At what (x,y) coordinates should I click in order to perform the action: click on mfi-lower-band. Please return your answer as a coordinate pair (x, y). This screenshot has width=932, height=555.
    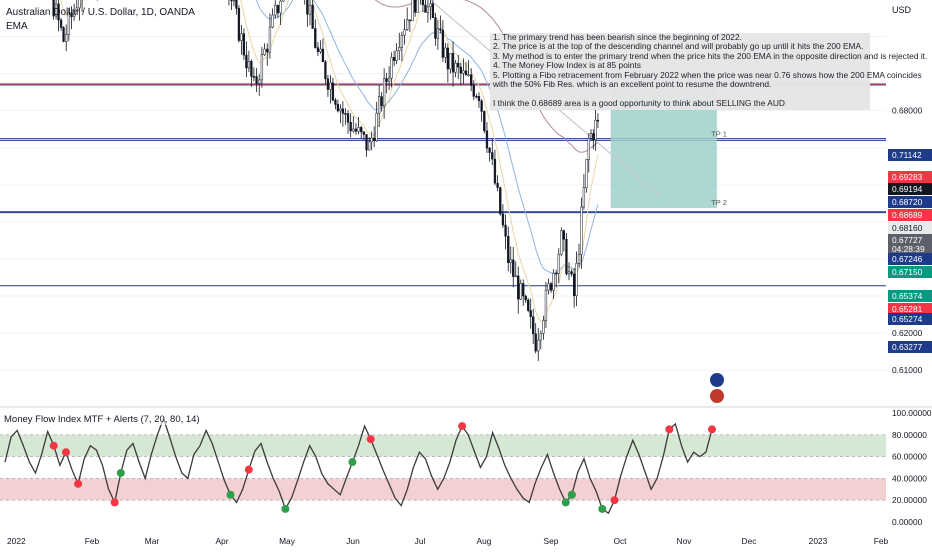
    Looking at the image, I should click on (443, 489).